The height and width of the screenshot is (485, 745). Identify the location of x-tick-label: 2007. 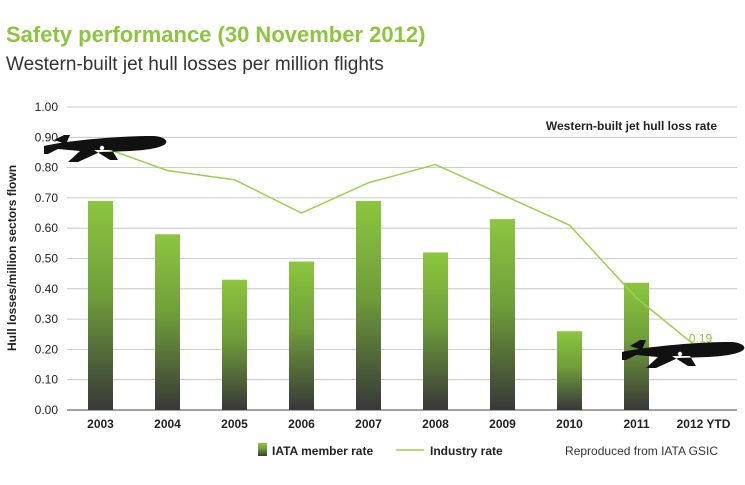
(368, 424).